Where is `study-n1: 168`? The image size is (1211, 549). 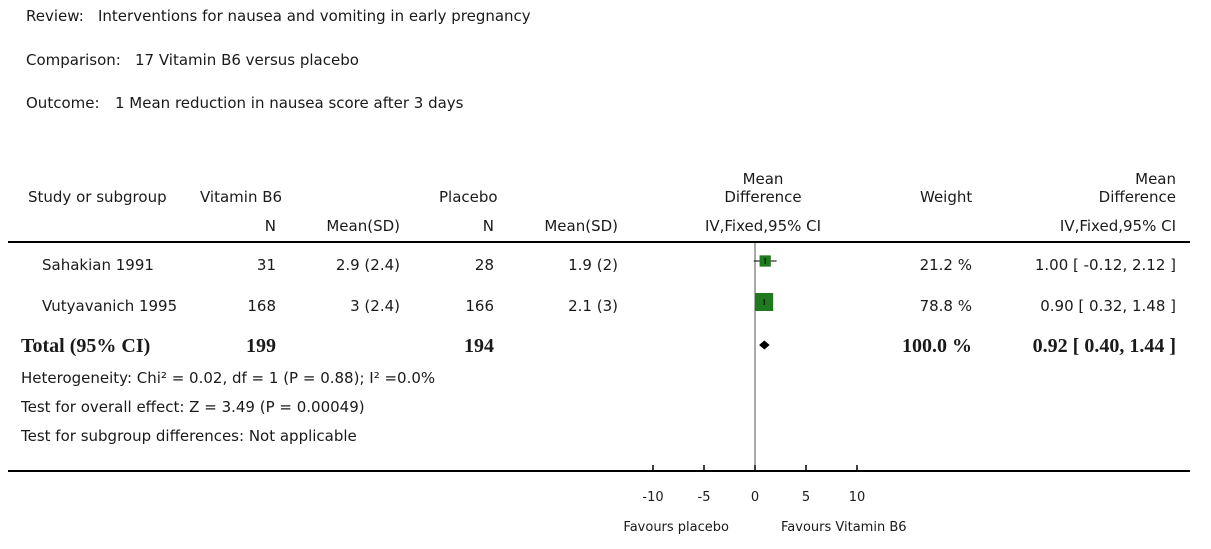 study-n1: 168 is located at coordinates (261, 306).